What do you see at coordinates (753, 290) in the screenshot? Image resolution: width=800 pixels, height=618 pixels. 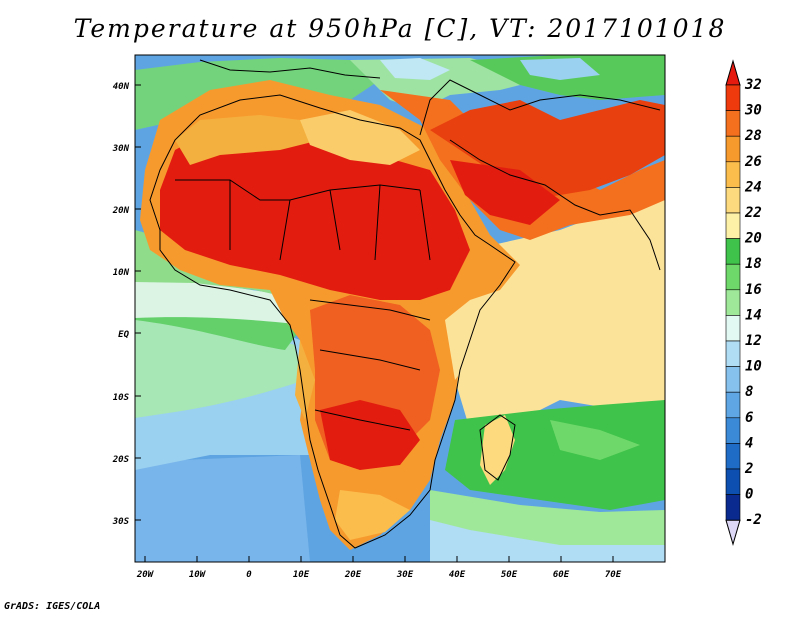 I see `colorbar-label: 16` at bounding box center [753, 290].